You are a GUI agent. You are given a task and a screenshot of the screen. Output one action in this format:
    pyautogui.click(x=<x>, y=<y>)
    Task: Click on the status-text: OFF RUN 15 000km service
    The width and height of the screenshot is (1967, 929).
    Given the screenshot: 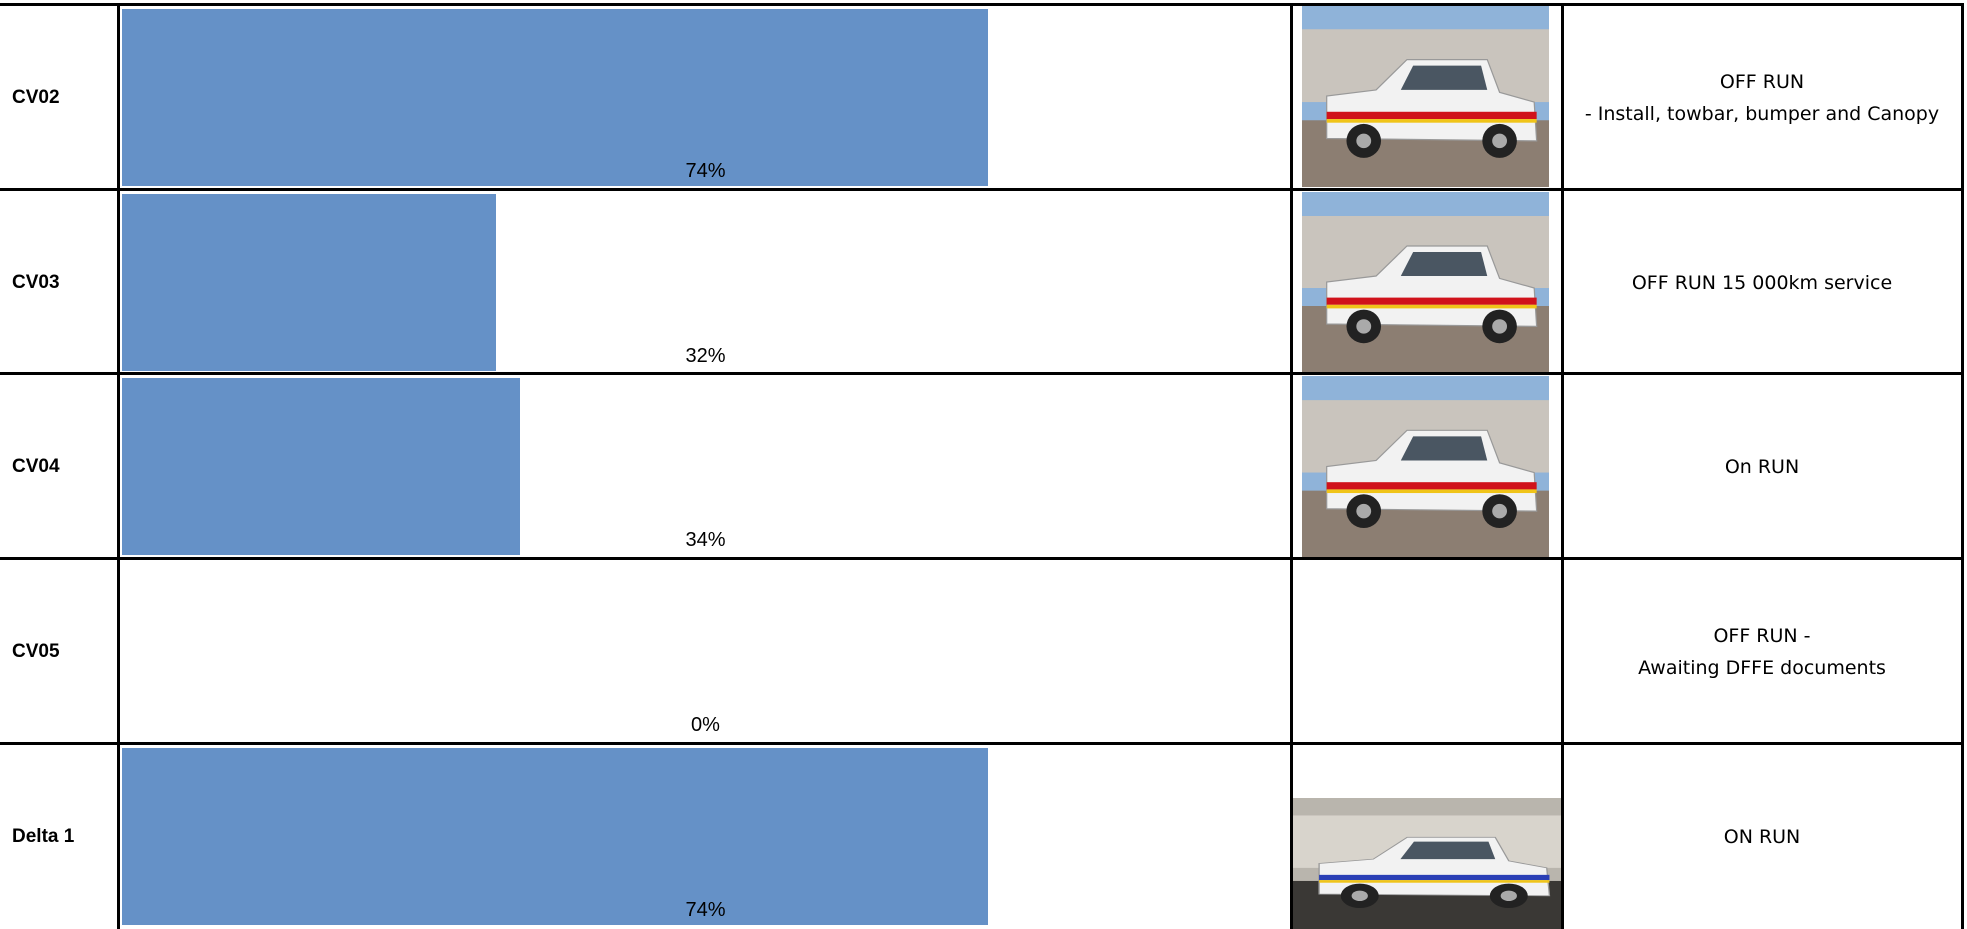 What is the action you would take?
    pyautogui.click(x=1762, y=282)
    